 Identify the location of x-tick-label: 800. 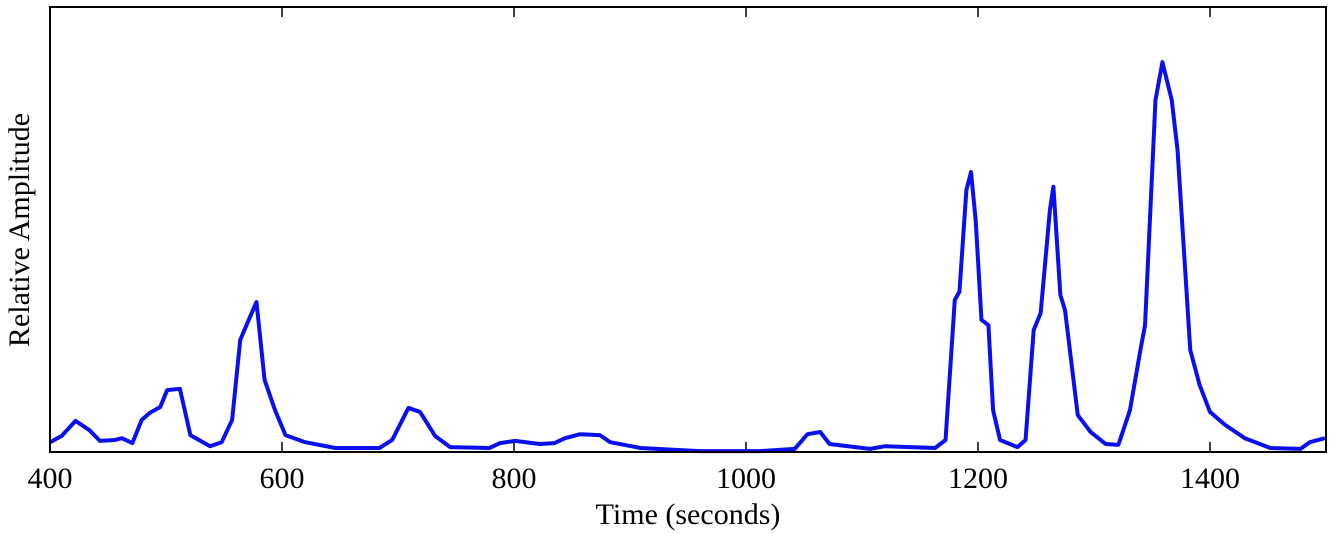
(514, 478).